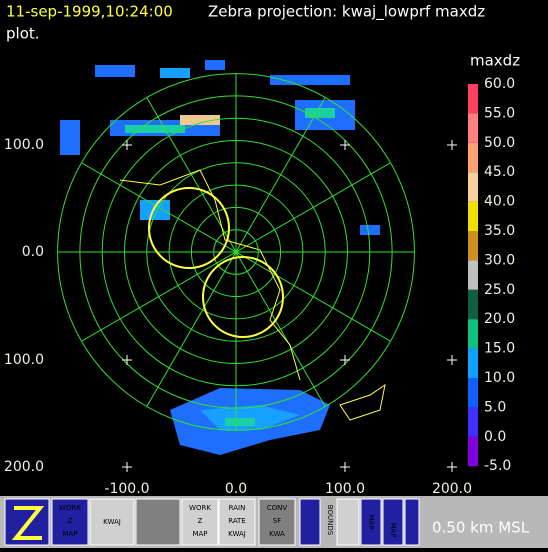 The height and width of the screenshot is (552, 548). I want to click on colorbar-label: 10.0, so click(499, 378).